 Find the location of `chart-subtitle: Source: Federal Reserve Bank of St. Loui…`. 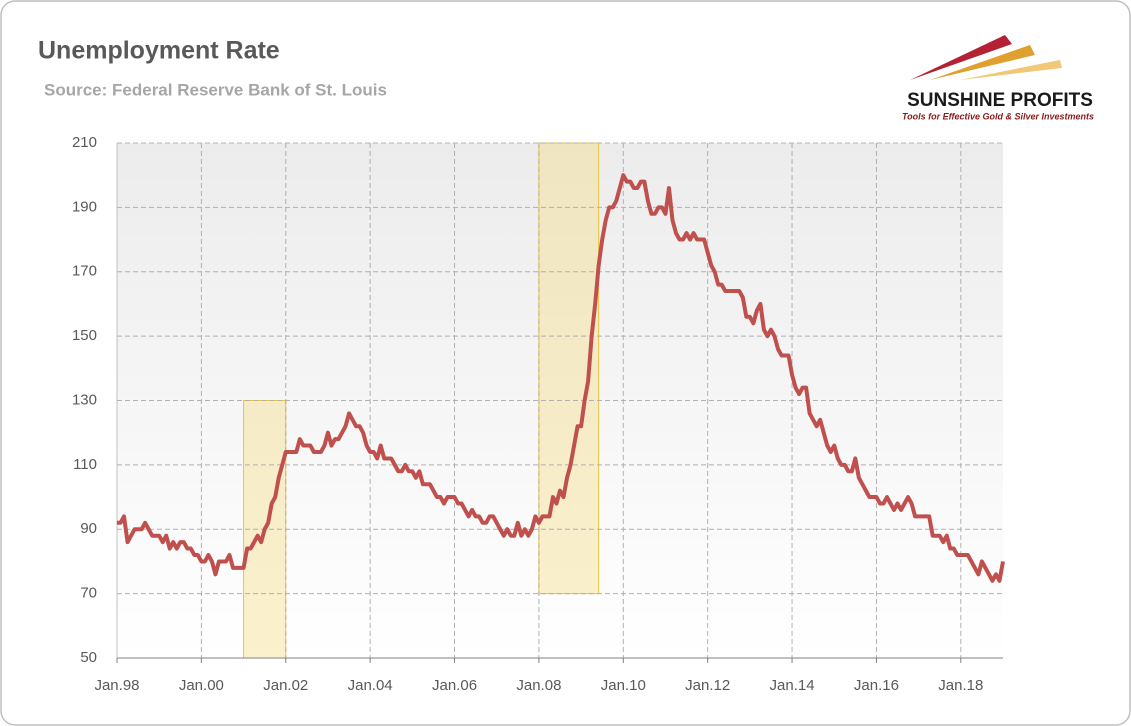

chart-subtitle: Source: Federal Reserve Bank of St. Loui… is located at coordinates (215, 89).